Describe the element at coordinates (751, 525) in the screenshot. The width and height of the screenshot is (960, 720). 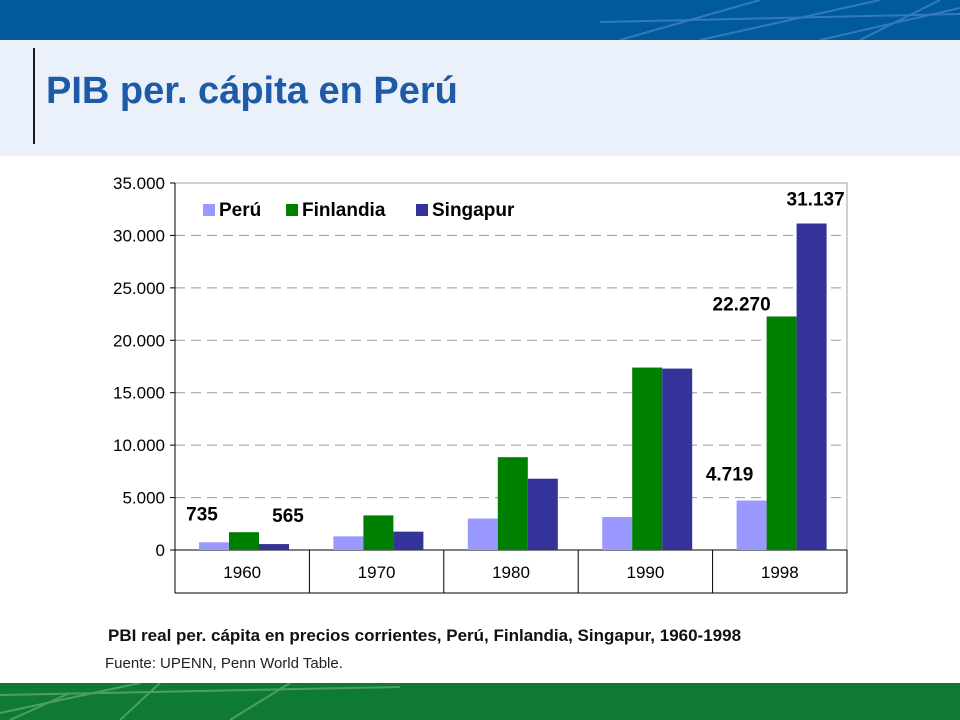
I see `bar-perú-1998` at that location.